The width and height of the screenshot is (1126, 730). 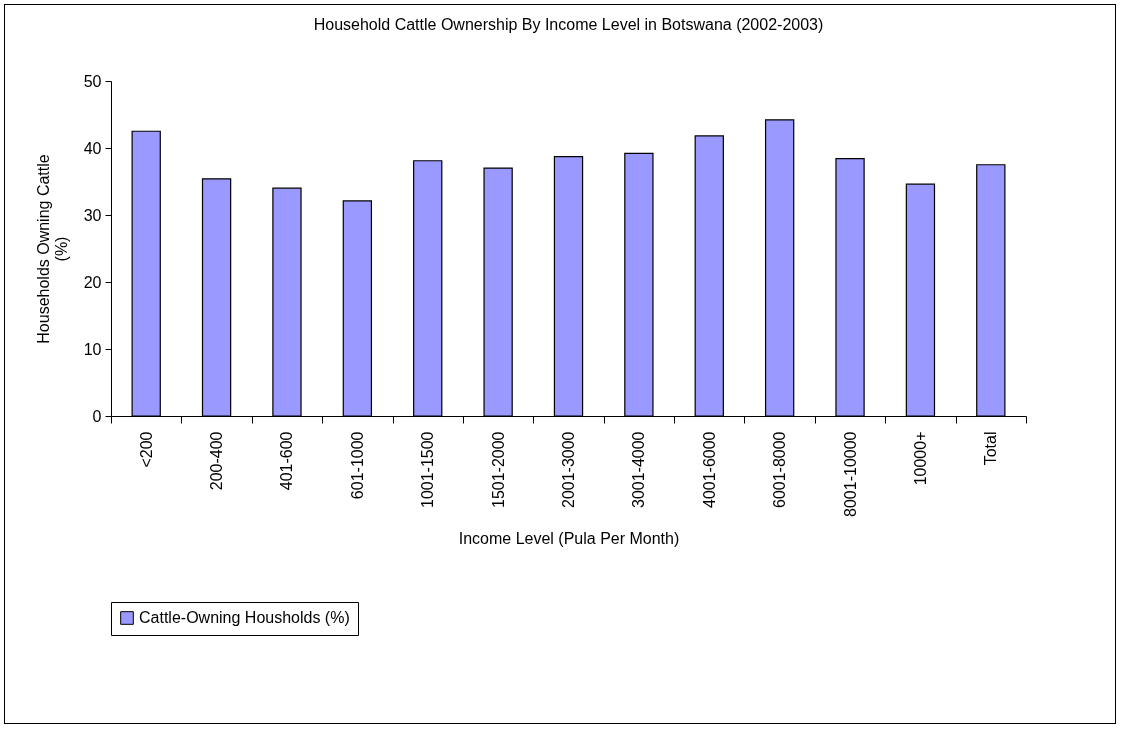 What do you see at coordinates (991, 448) in the screenshot?
I see `x-tick-label: Total` at bounding box center [991, 448].